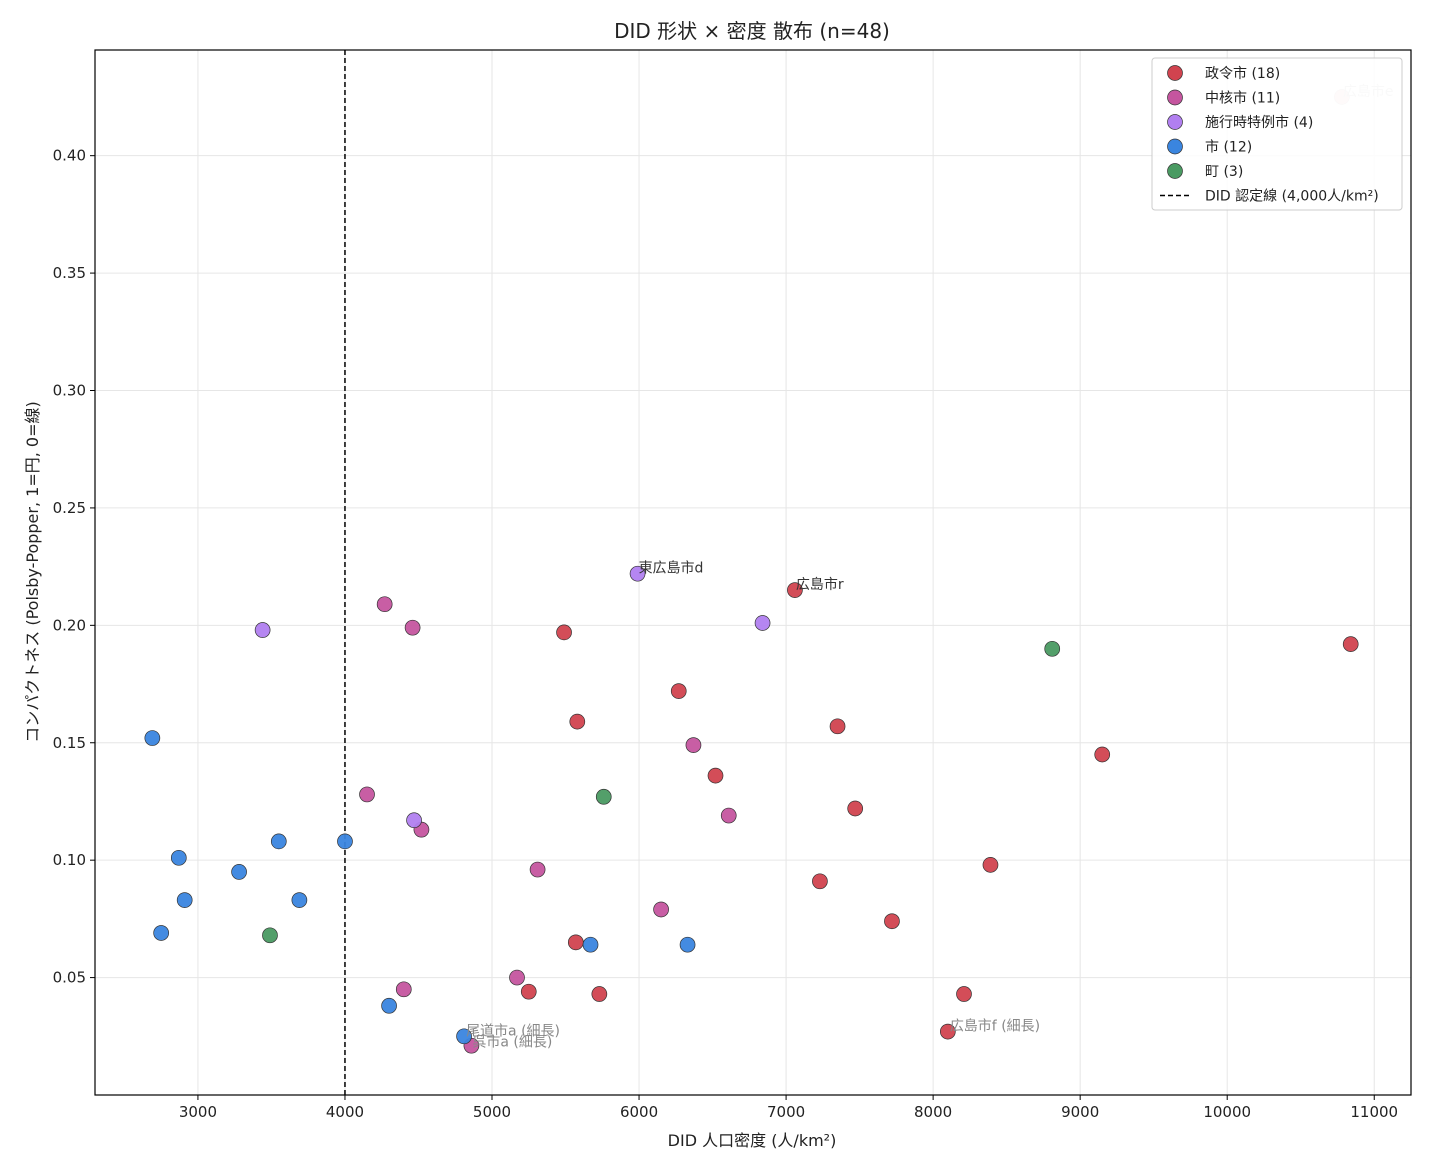 The width and height of the screenshot is (1430, 1170). Describe the element at coordinates (69, 391) in the screenshot. I see `y-tick-label: 0.30` at that location.